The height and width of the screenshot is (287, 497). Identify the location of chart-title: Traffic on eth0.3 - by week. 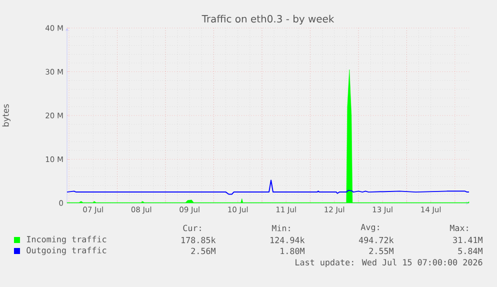
(268, 19).